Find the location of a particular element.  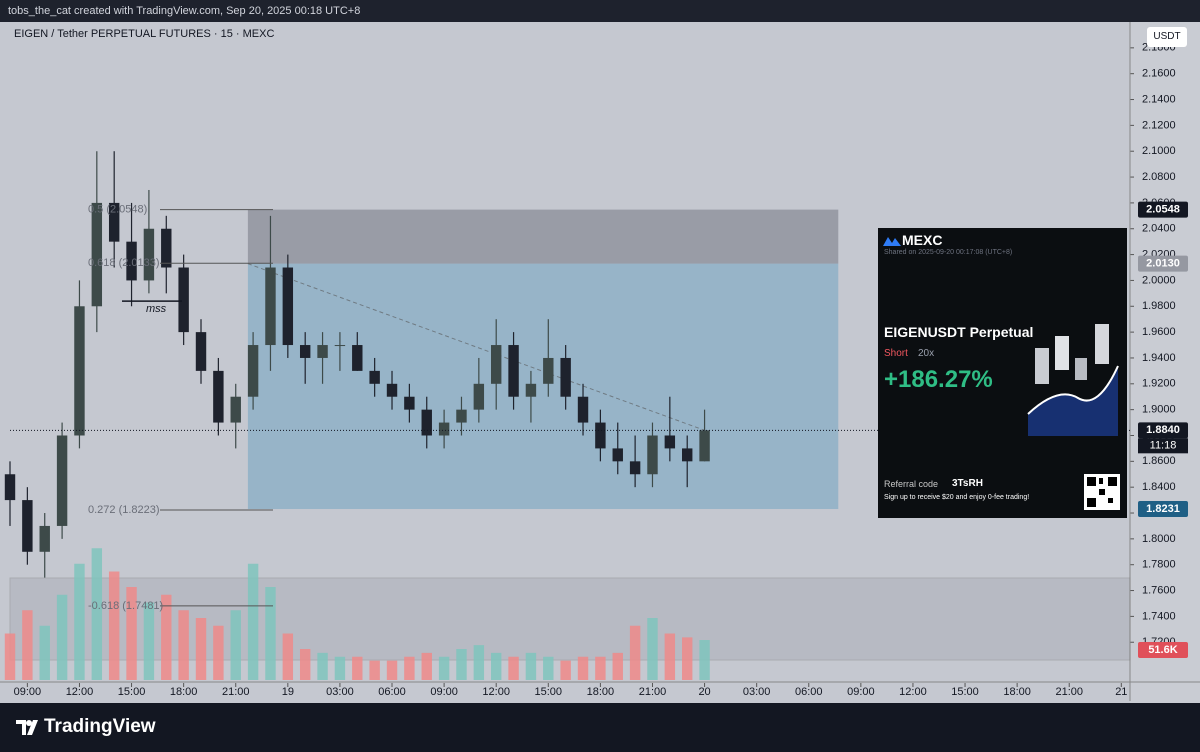

mss-label: mss is located at coordinates (156, 309).